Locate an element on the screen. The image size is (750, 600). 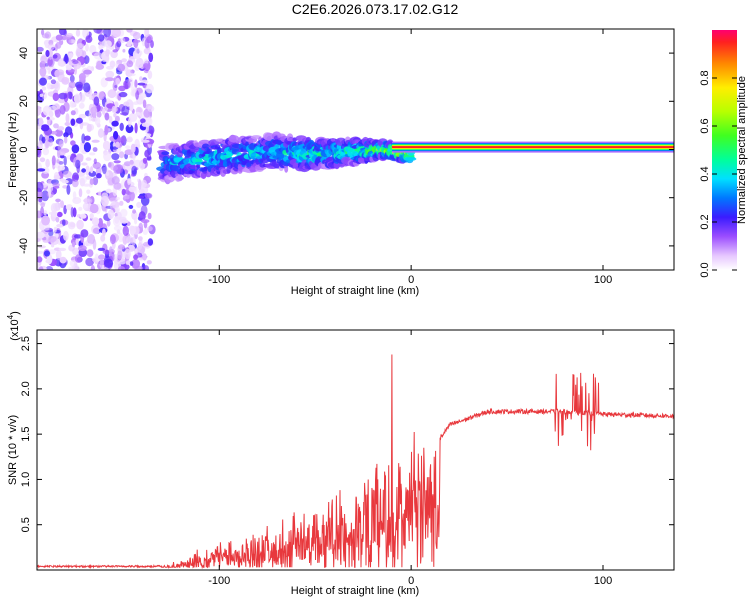
x-tick-label: 100 is located at coordinates (603, 280).